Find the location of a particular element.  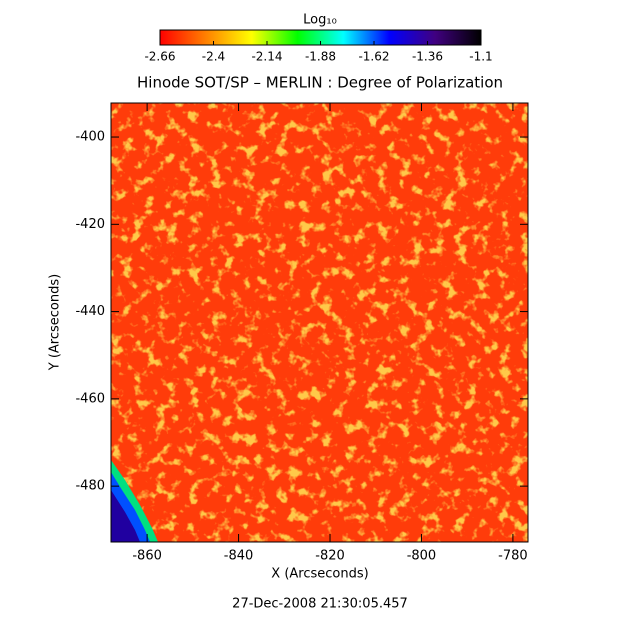

colorbar-tick-label: -1.1 is located at coordinates (480, 57).